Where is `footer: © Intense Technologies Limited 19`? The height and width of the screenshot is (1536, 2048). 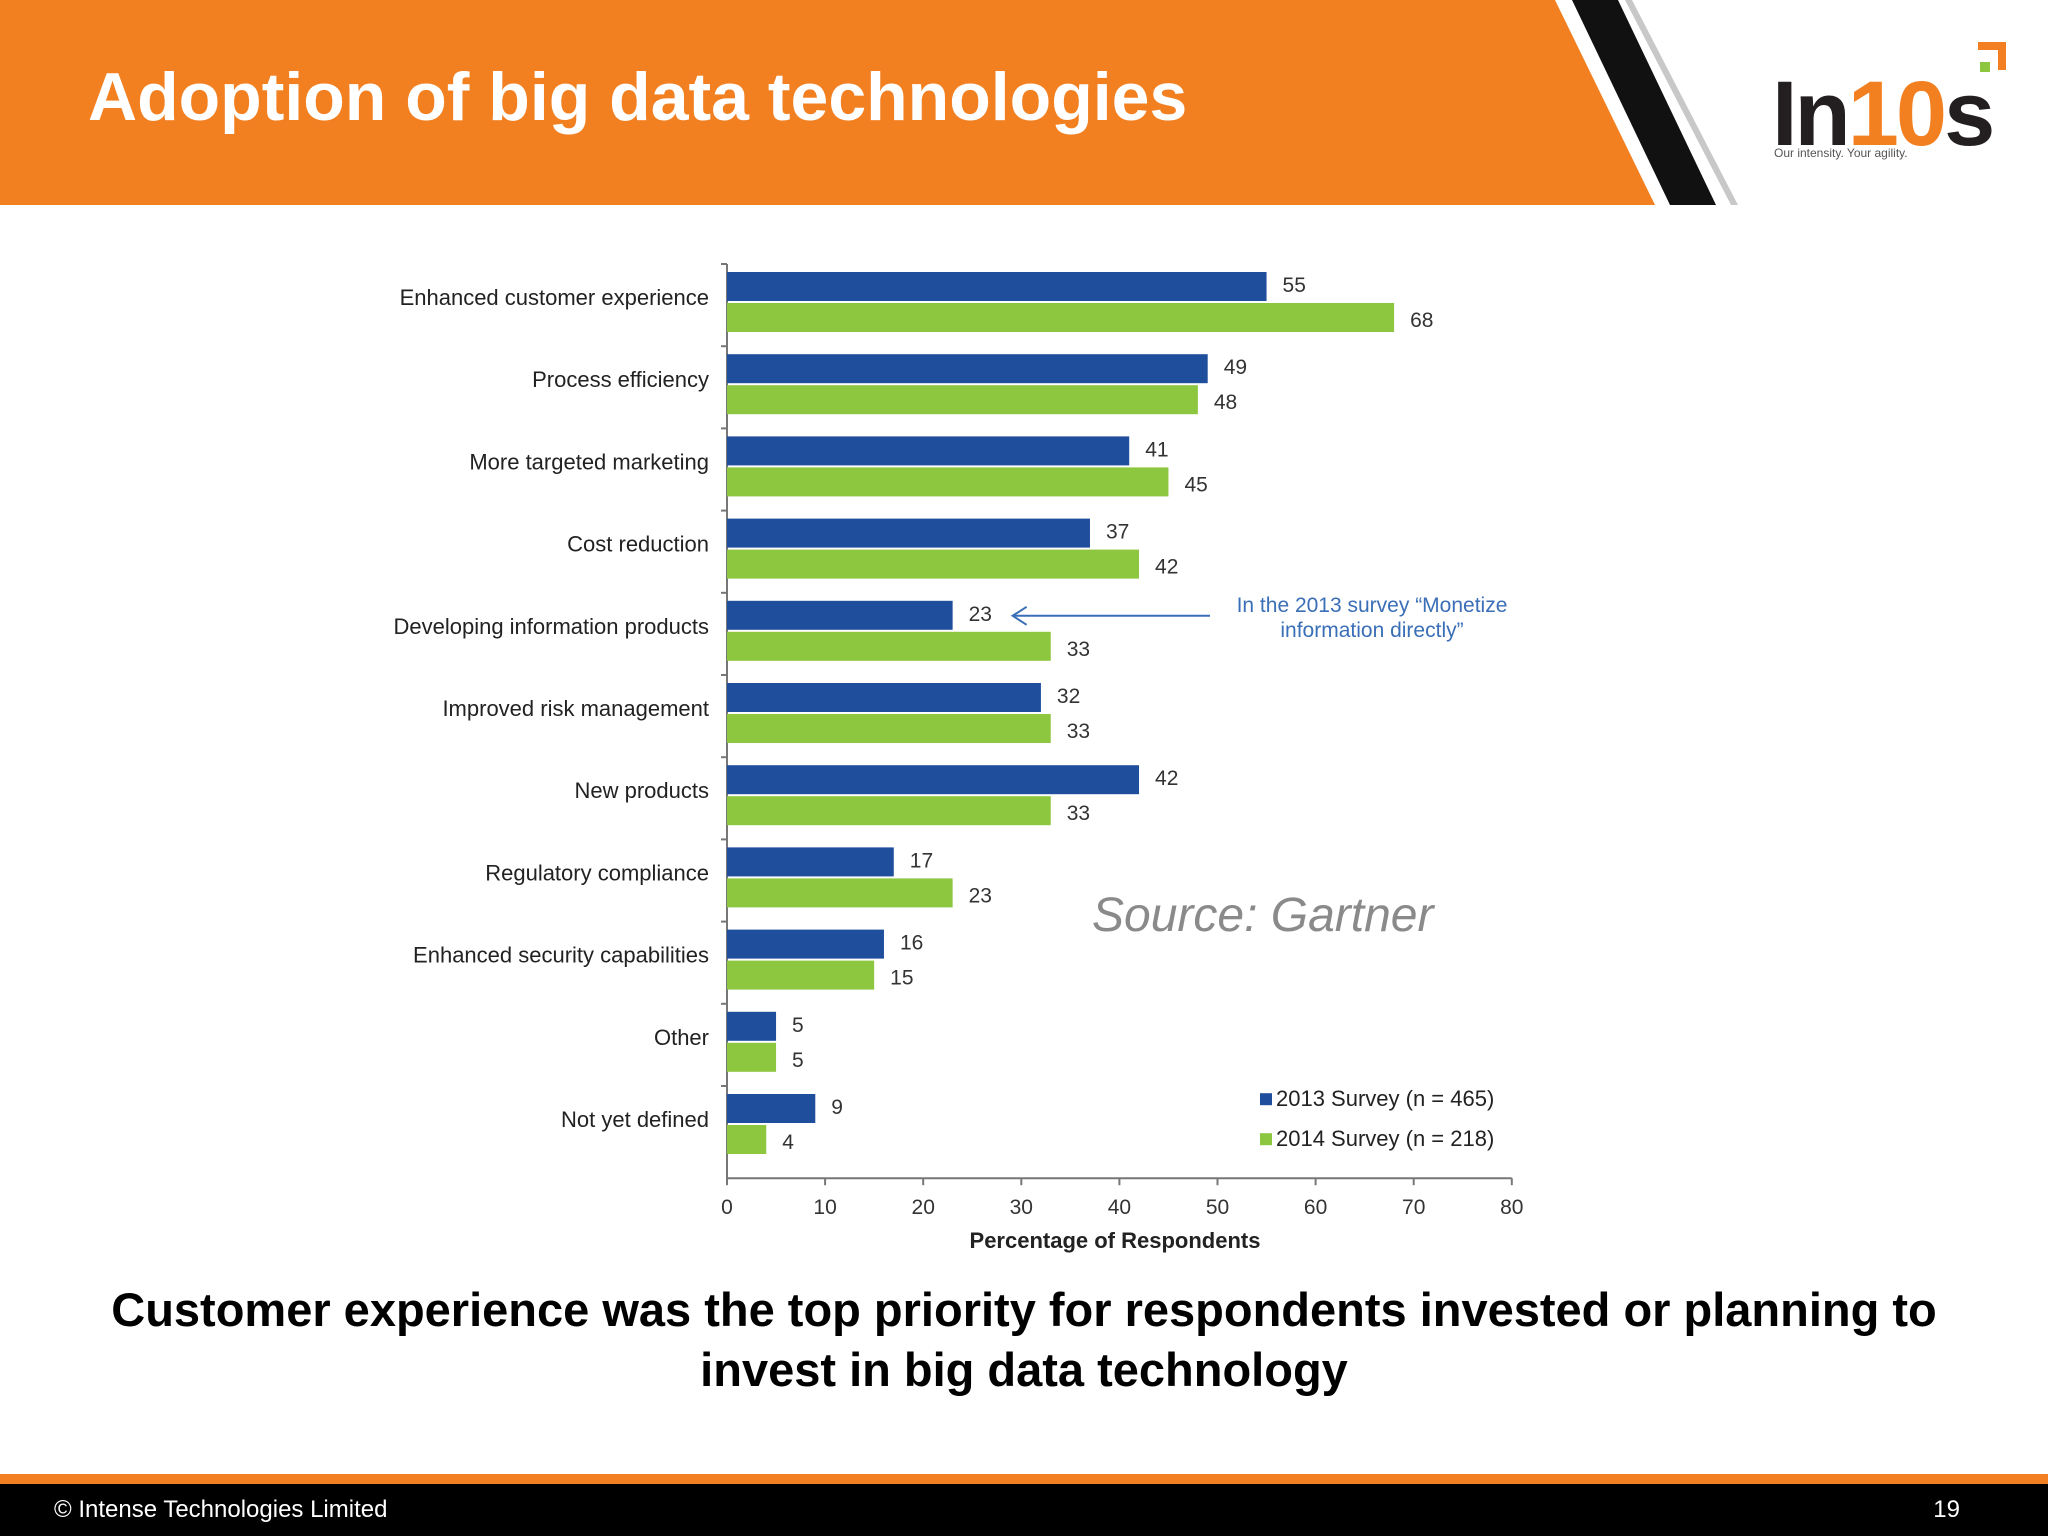
footer: © Intense Technologies Limited 19 is located at coordinates (1024, 1510).